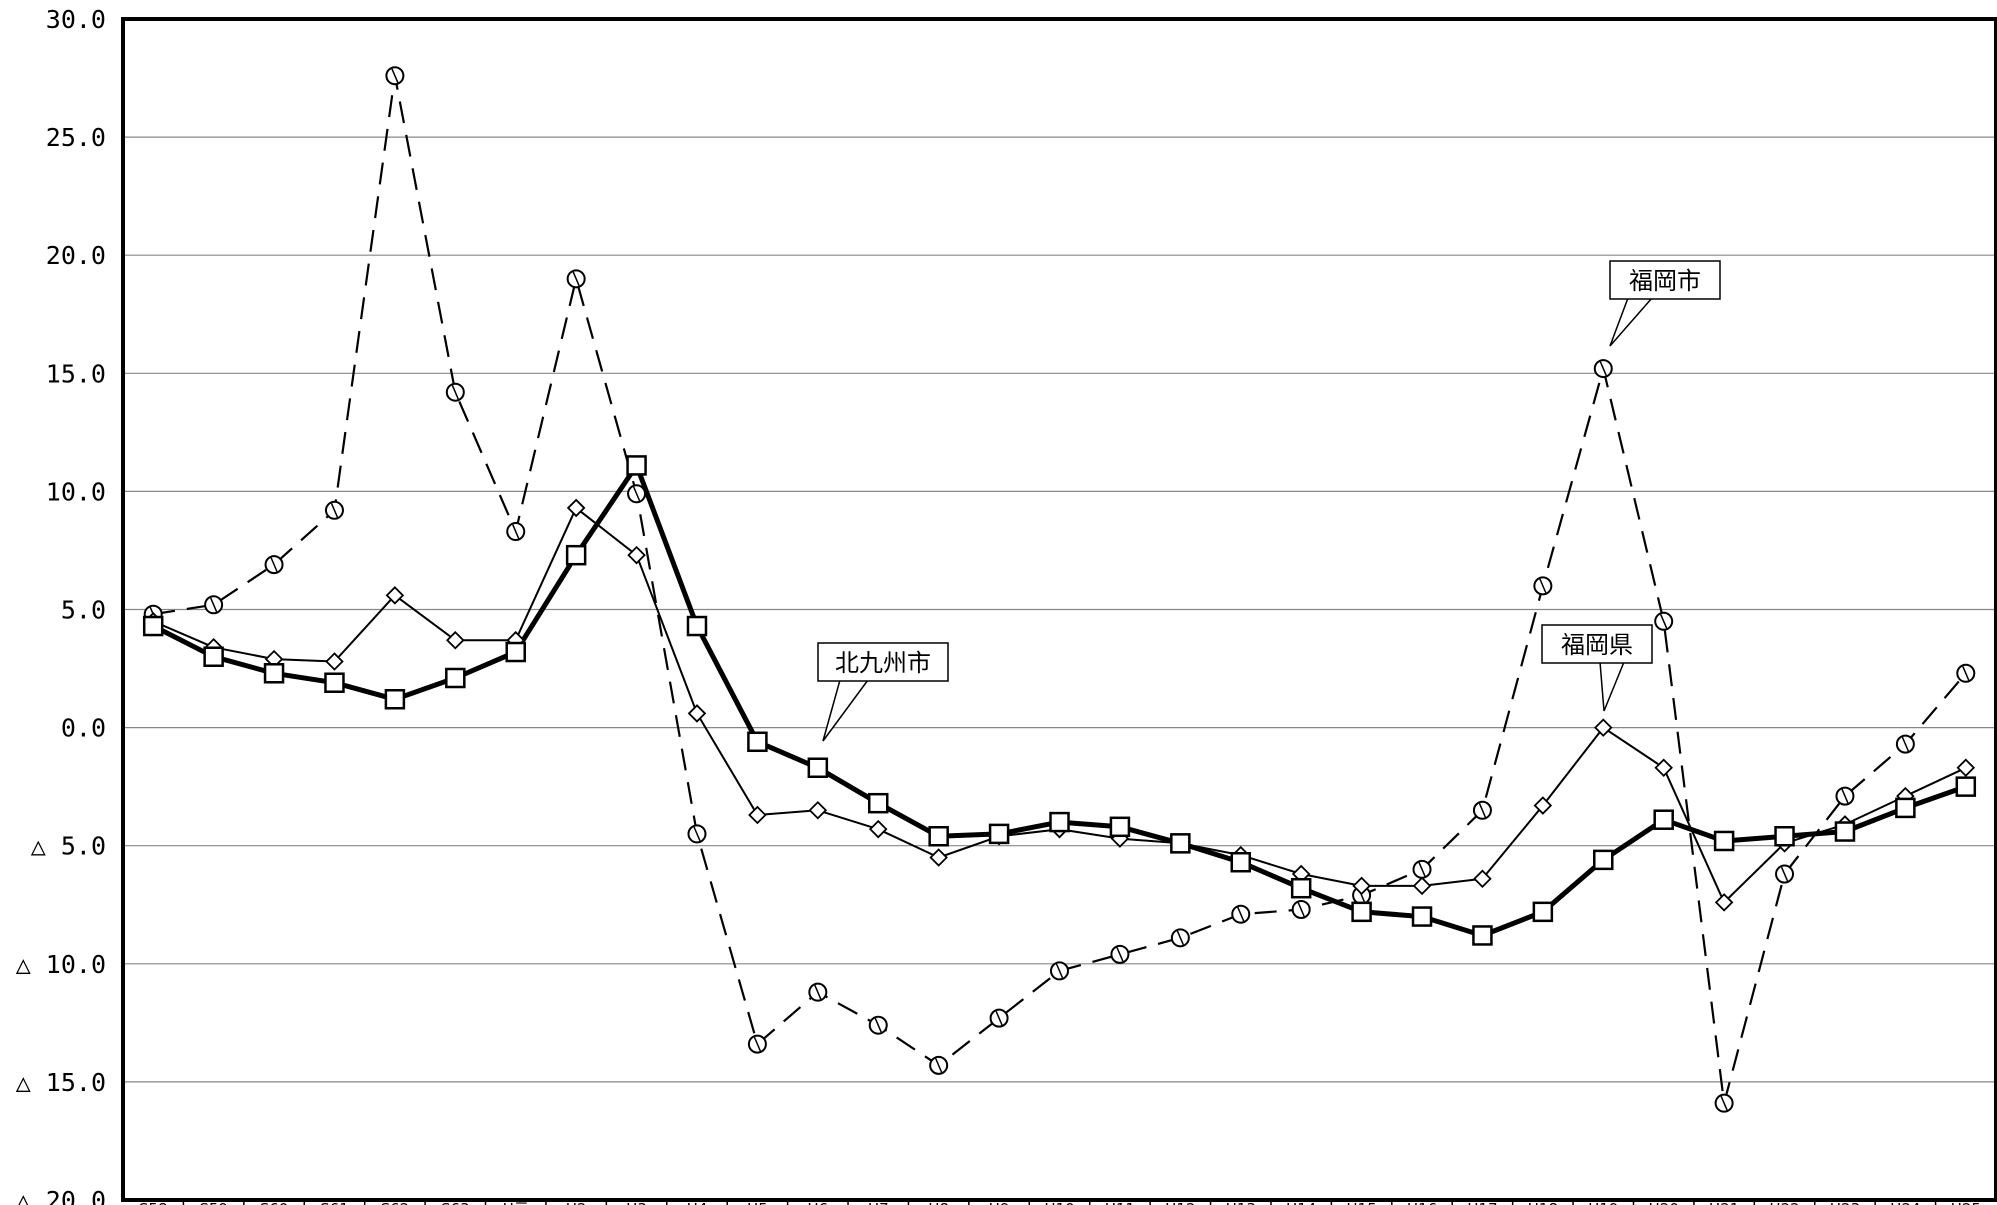 The height and width of the screenshot is (1205, 1997). What do you see at coordinates (68, 846) in the screenshot?
I see `y-tick-label: △ 5.0` at bounding box center [68, 846].